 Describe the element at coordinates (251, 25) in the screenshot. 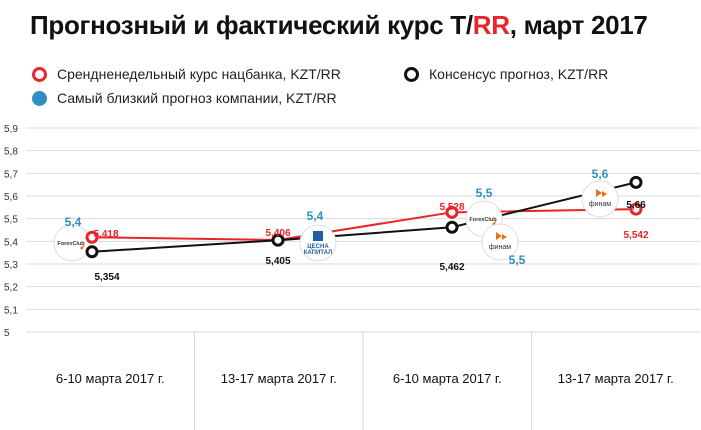

I see `title-main: Прогнозный и фактический курс Т/` at that location.